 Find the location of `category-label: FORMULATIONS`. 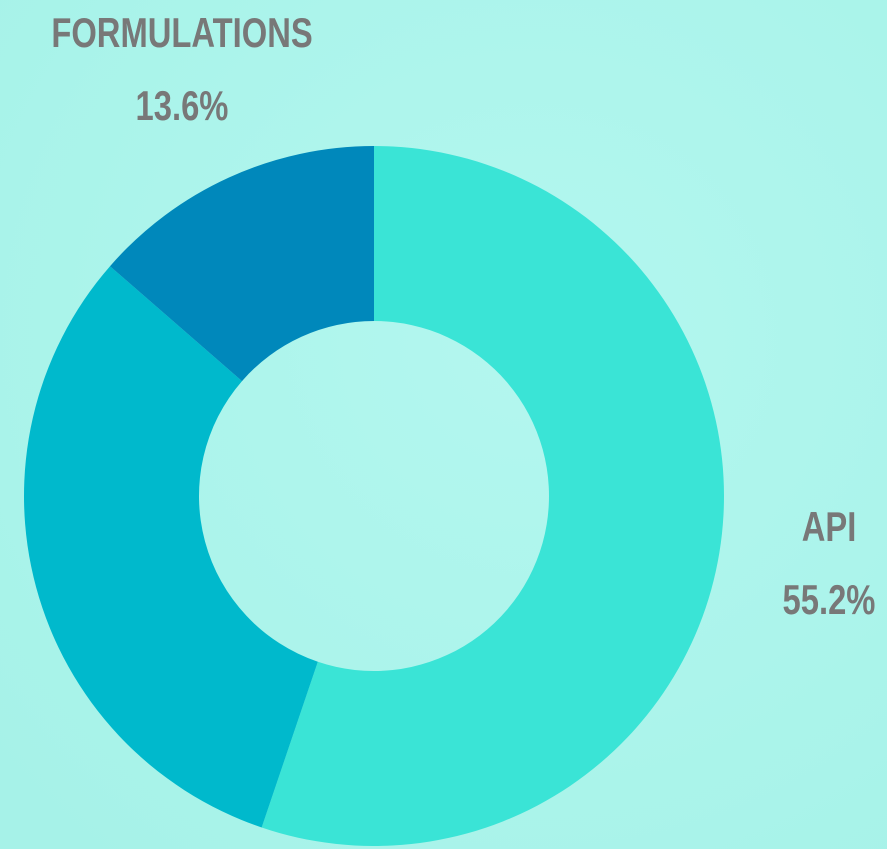

category-label: FORMULATIONS is located at coordinates (181, 32).